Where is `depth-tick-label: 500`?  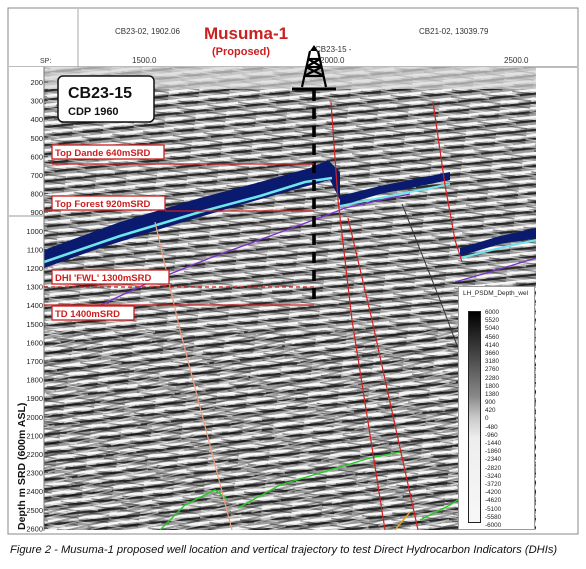
depth-tick-label: 500 is located at coordinates (36, 138).